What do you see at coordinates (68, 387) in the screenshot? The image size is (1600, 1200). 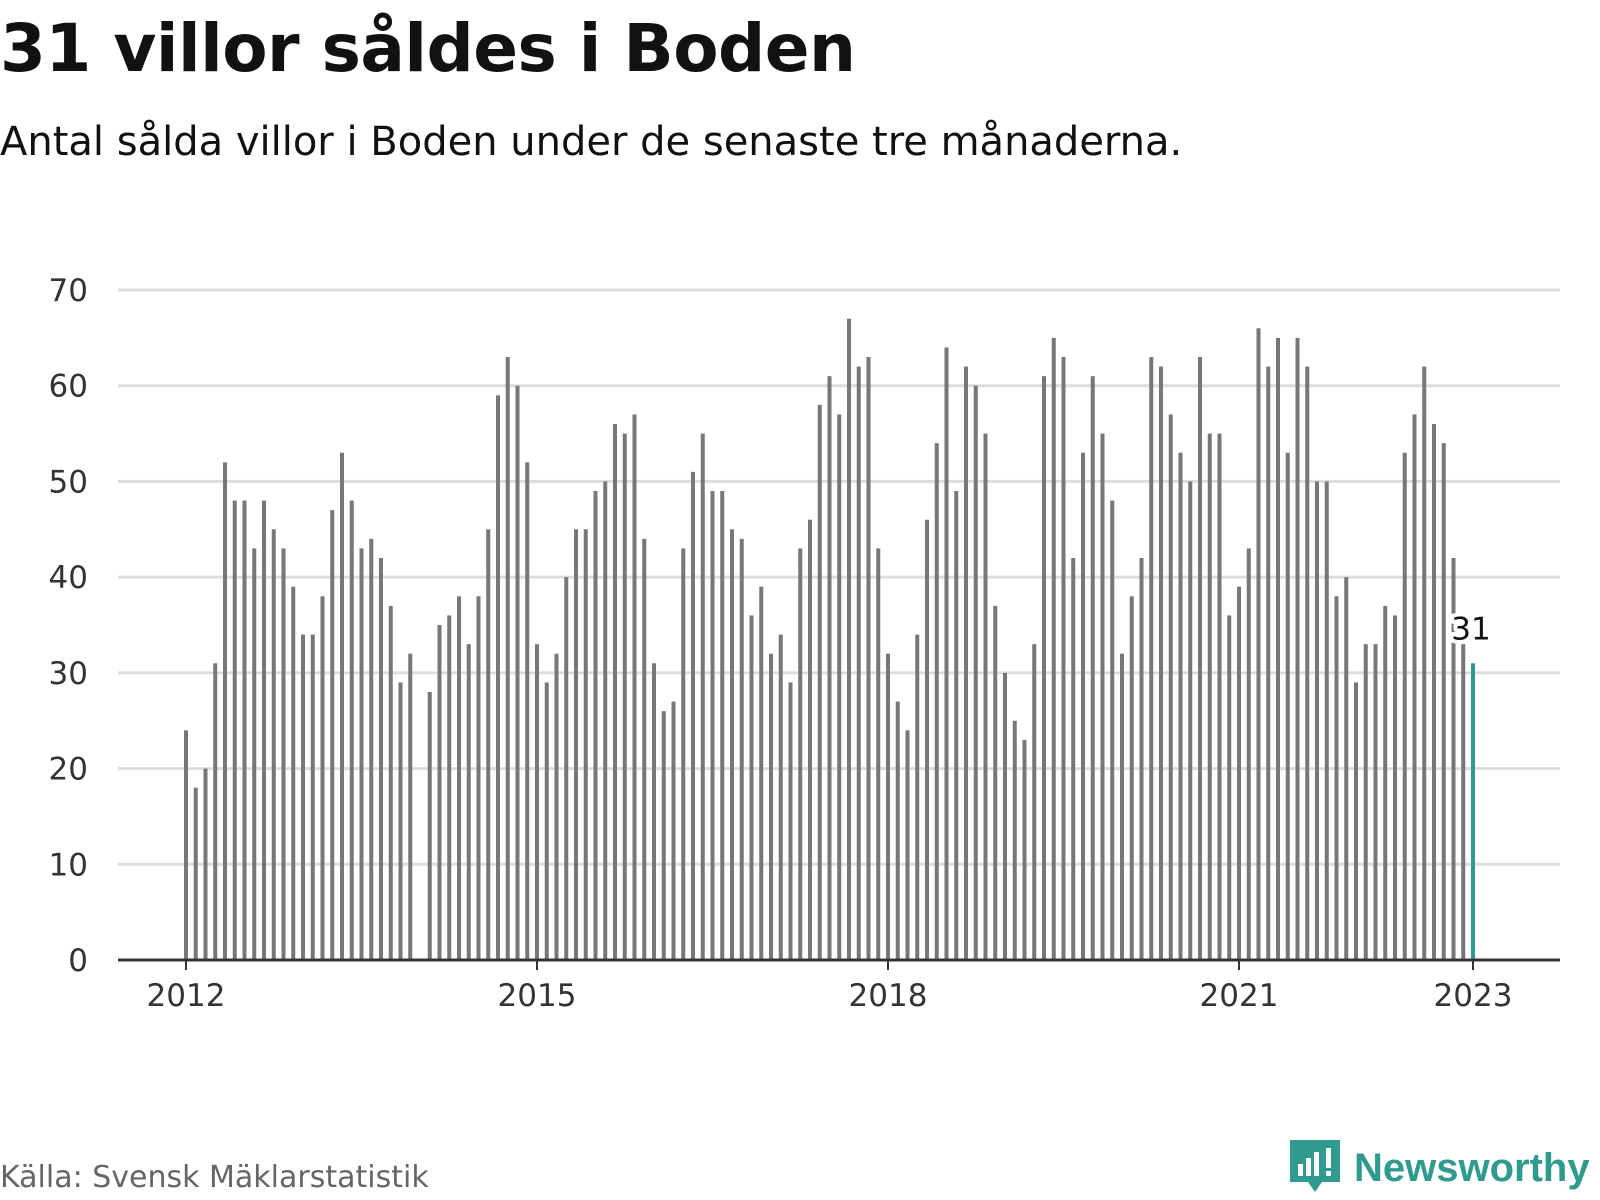 I see `y-tick-label: 60` at bounding box center [68, 387].